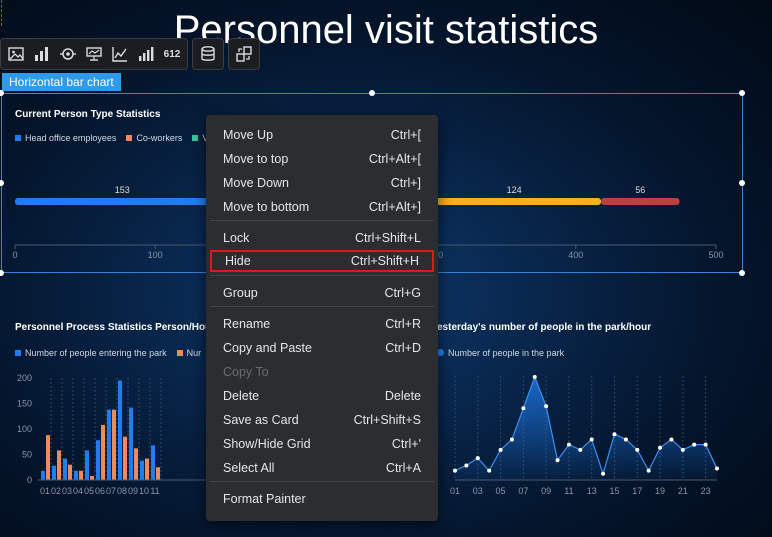 The image size is (772, 537). Describe the element at coordinates (16, 54) in the screenshot. I see `image-icon` at that location.